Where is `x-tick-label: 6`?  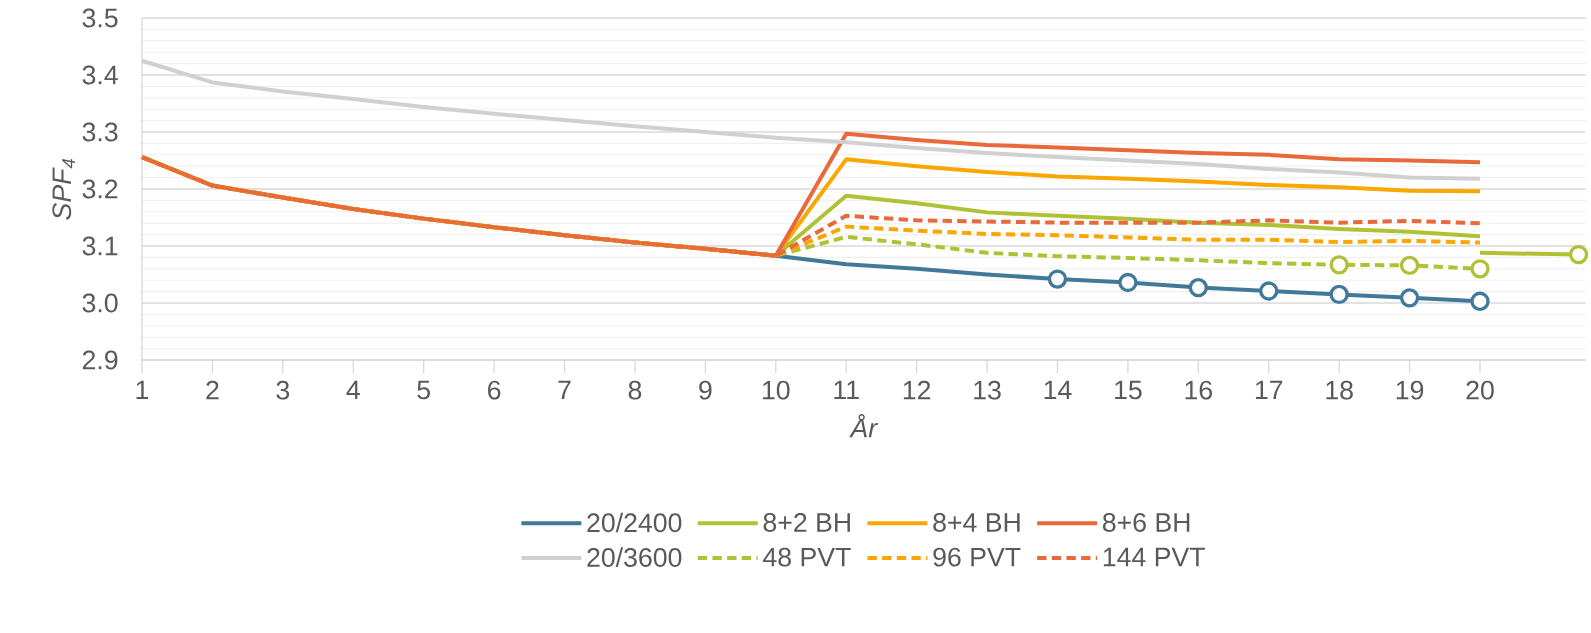 x-tick-label: 6 is located at coordinates (494, 390).